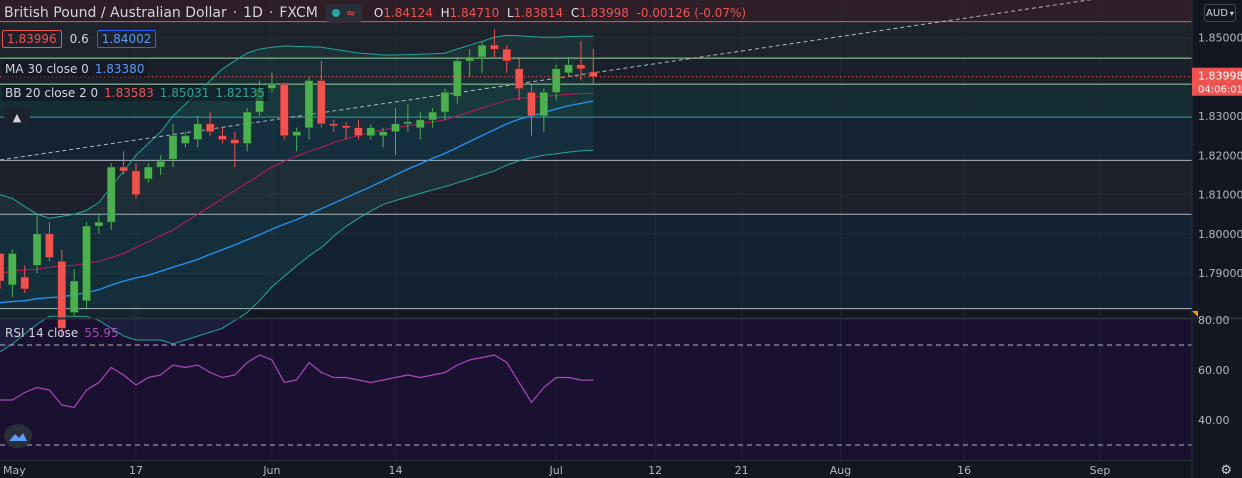  What do you see at coordinates (396, 470) in the screenshot?
I see `time-tick-label: 14` at bounding box center [396, 470].